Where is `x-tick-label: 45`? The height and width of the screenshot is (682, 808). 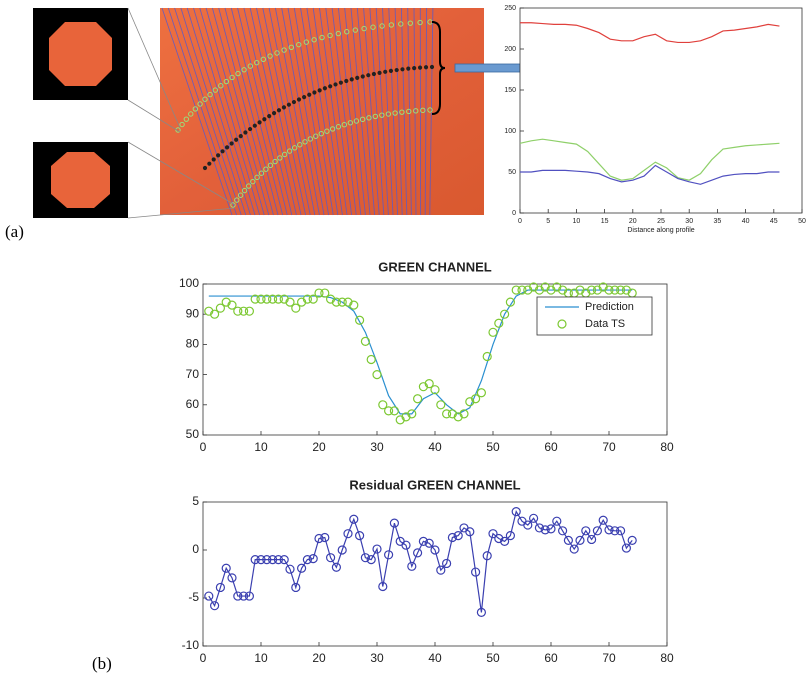 x-tick-label: 45 is located at coordinates (774, 221).